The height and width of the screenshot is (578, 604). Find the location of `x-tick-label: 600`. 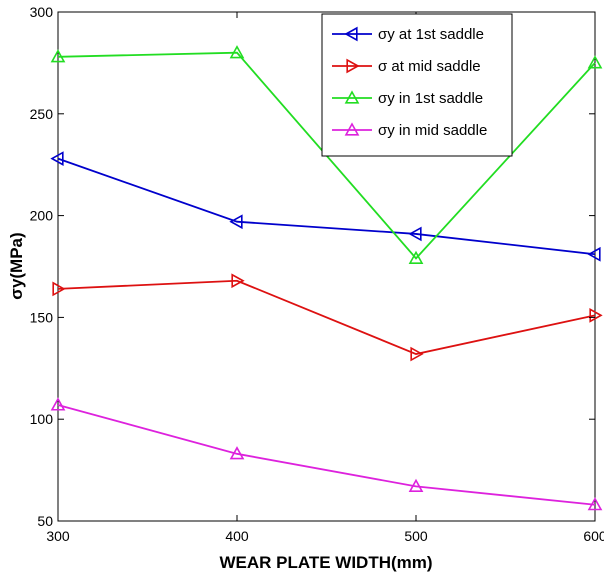

x-tick-label: 600 is located at coordinates (593, 536).